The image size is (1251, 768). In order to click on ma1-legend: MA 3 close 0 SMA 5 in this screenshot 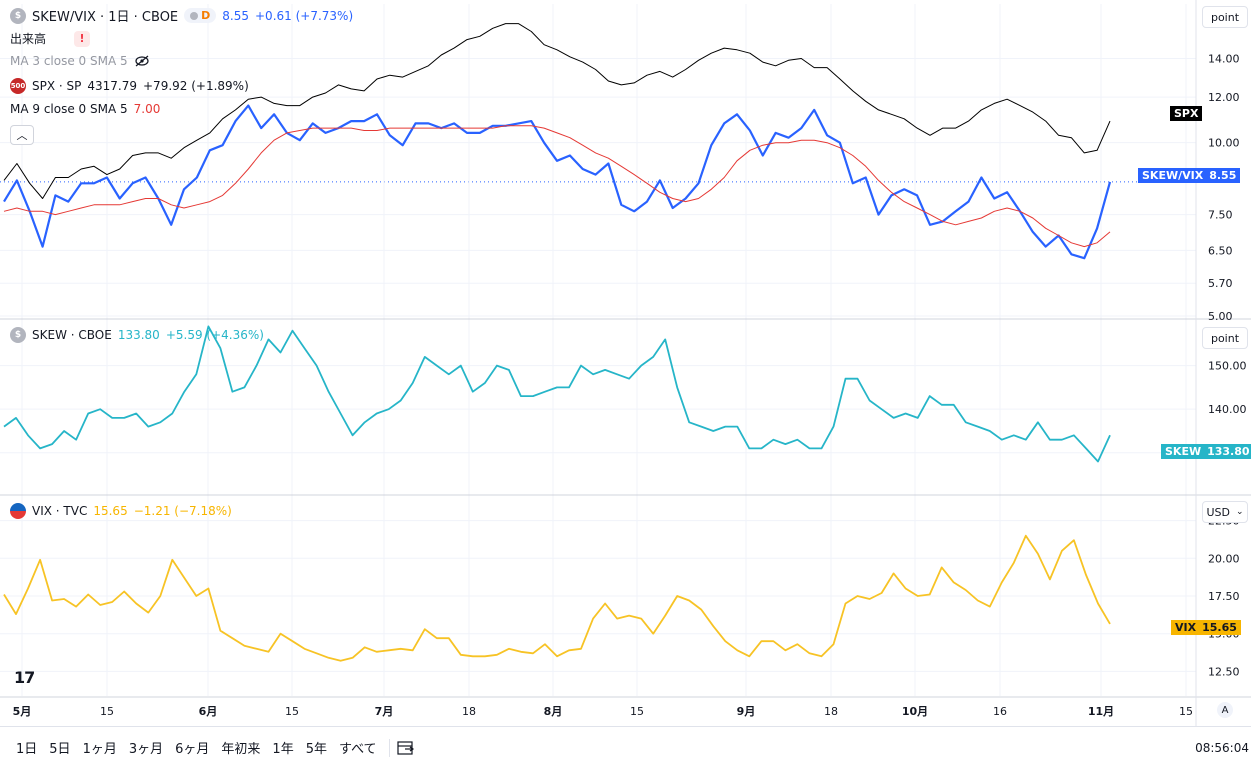, I will do `click(80, 61)`.